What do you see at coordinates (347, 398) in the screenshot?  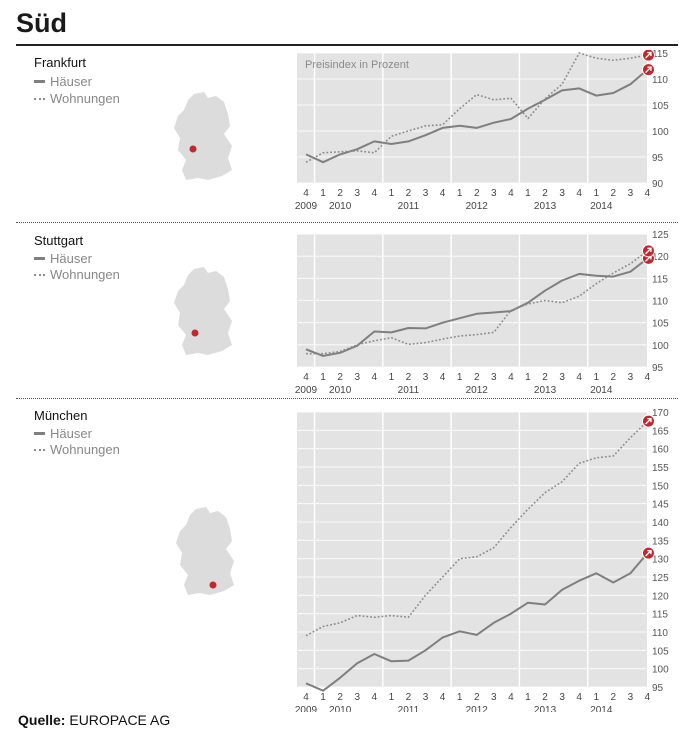 I see `section-separator` at bounding box center [347, 398].